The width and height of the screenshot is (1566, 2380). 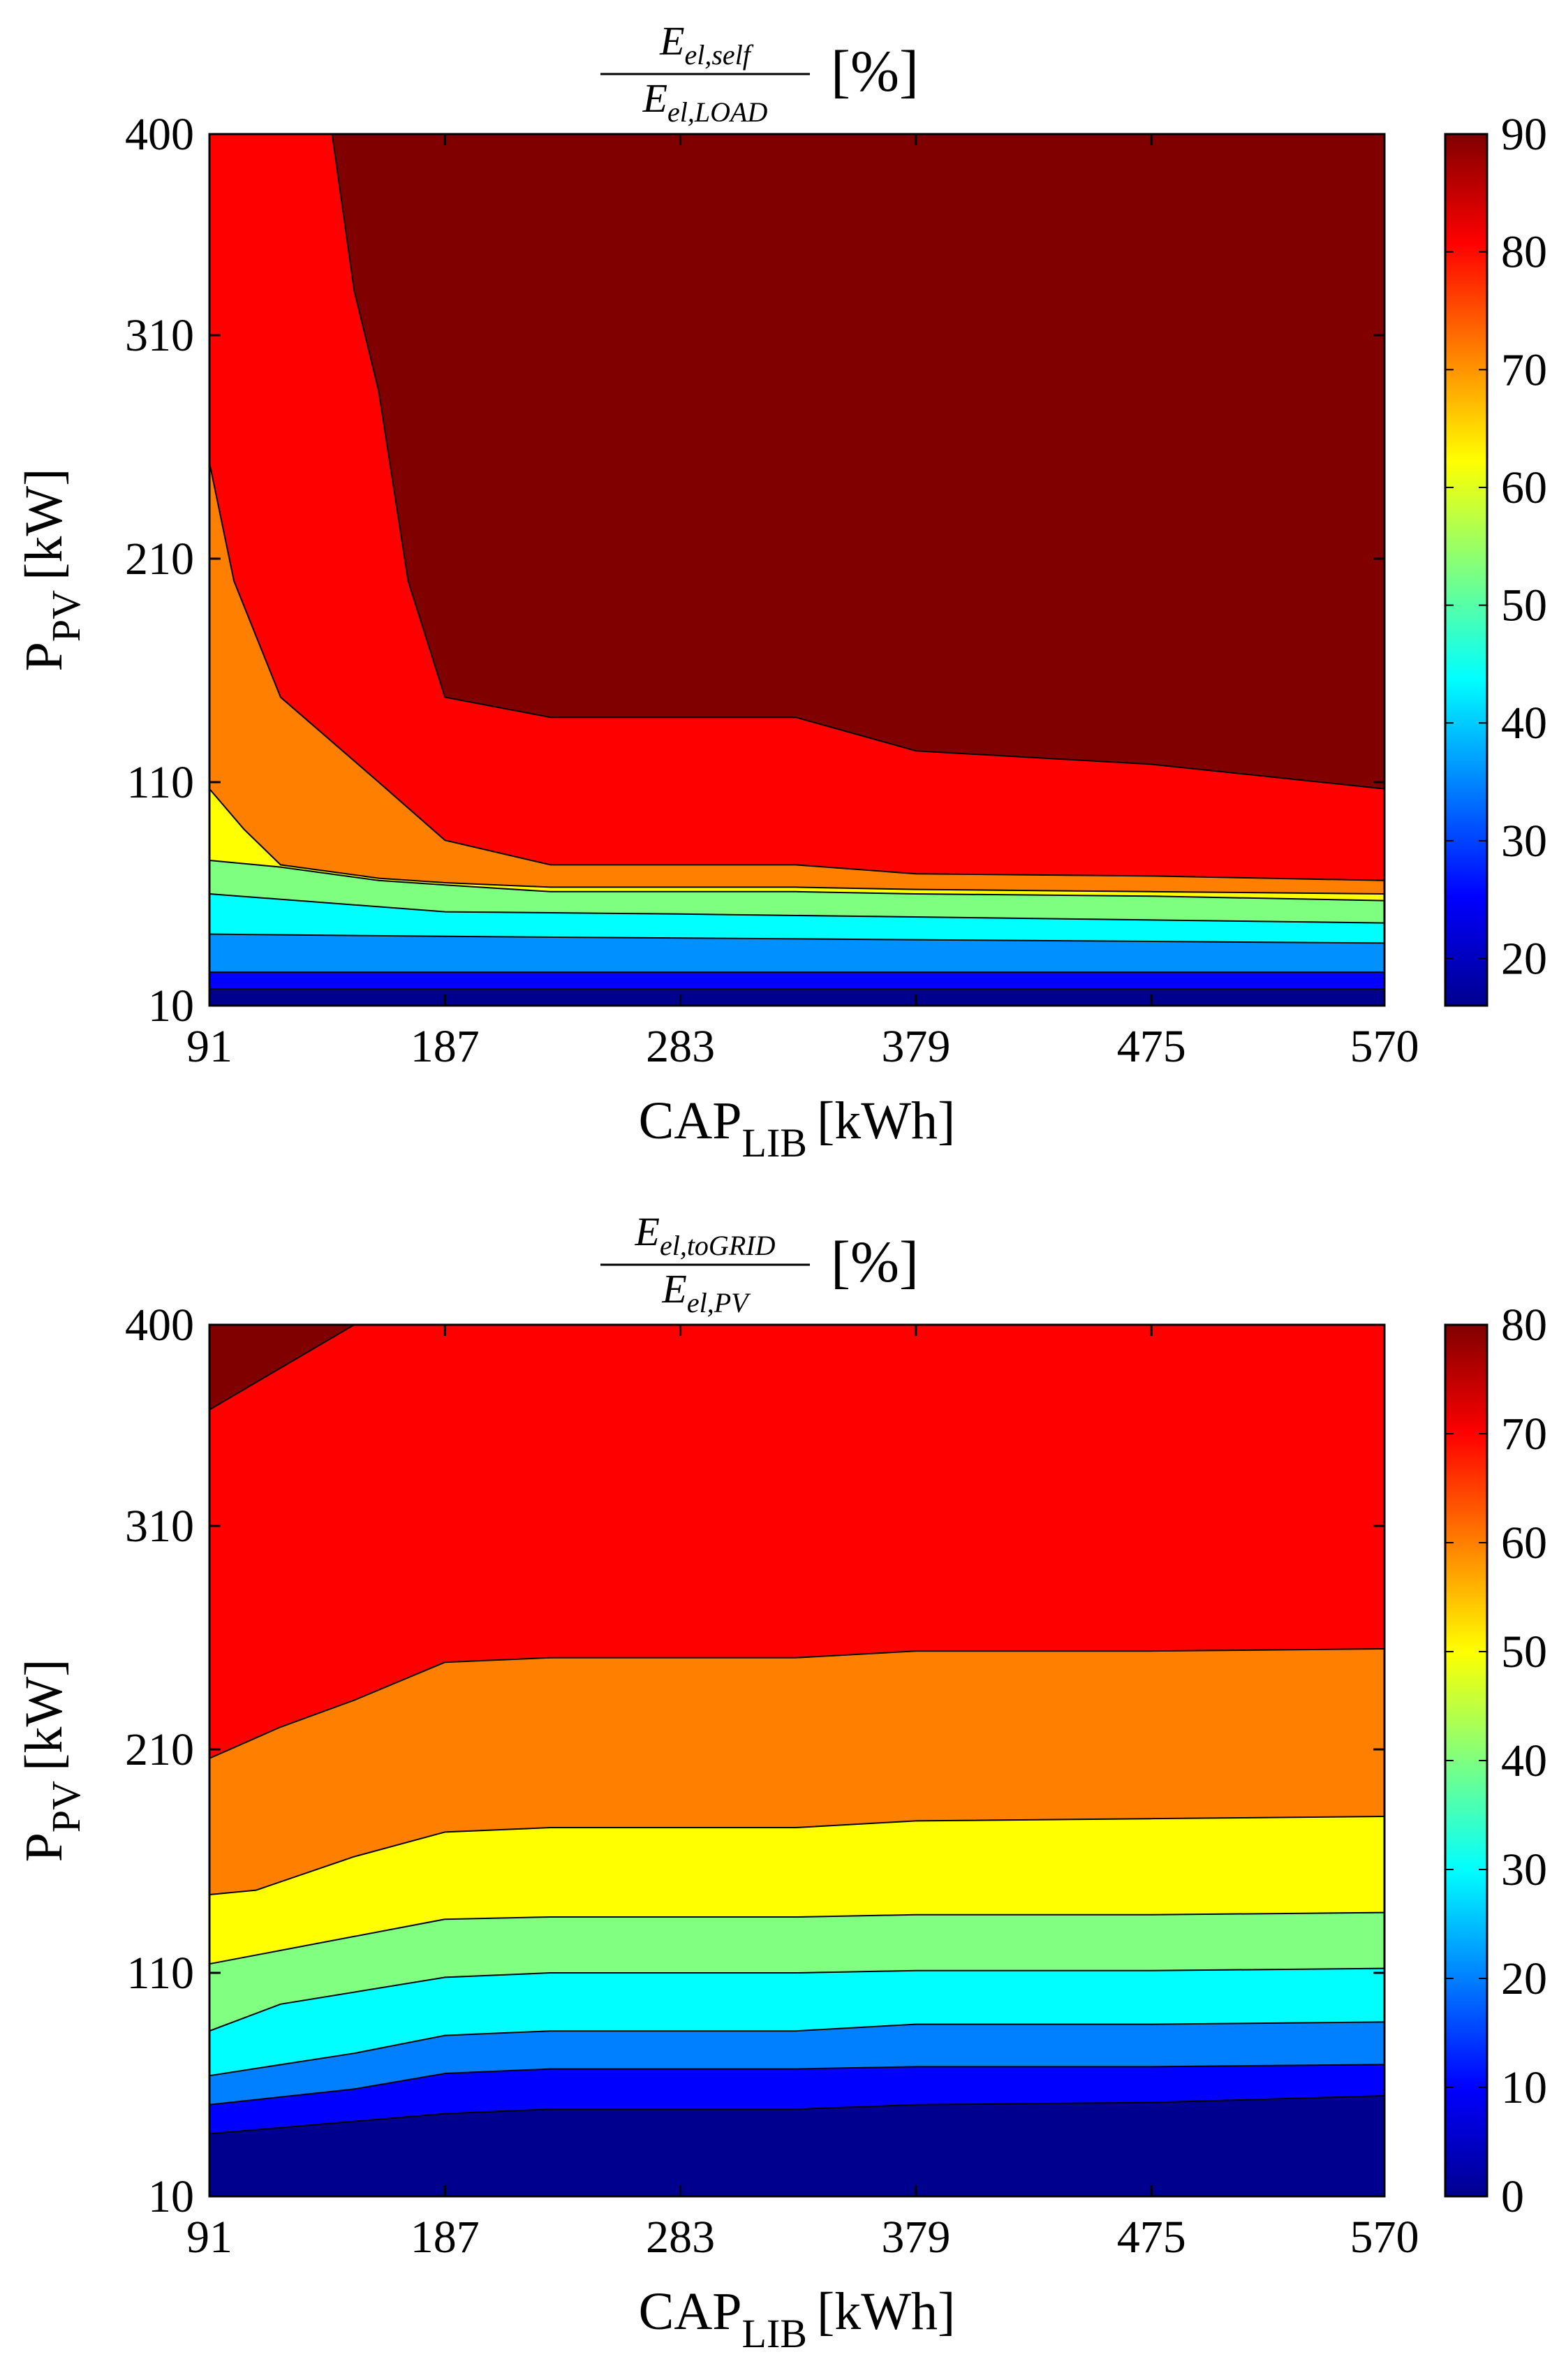 What do you see at coordinates (796, 1367) in the screenshot?
I see `contour-band->80` at bounding box center [796, 1367].